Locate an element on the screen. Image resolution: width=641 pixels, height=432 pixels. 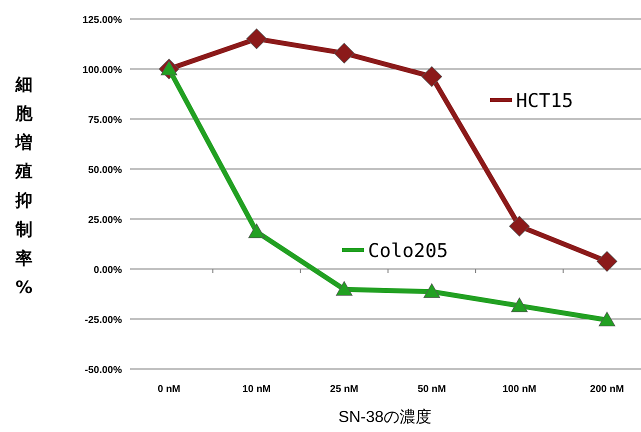
y-tick-label: -25.00% is located at coordinates (103, 320).